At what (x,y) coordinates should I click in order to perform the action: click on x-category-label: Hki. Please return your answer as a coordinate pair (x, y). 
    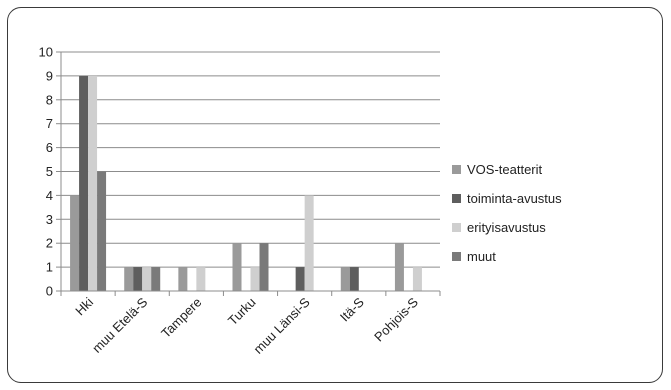
    Looking at the image, I should click on (84, 306).